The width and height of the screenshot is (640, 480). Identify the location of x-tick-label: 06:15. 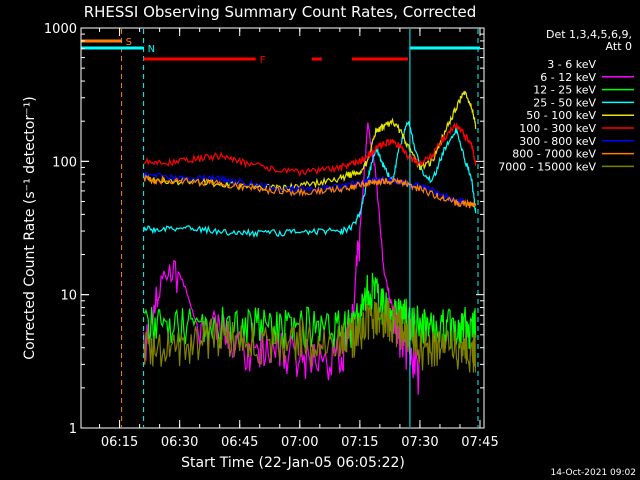
(119, 442).